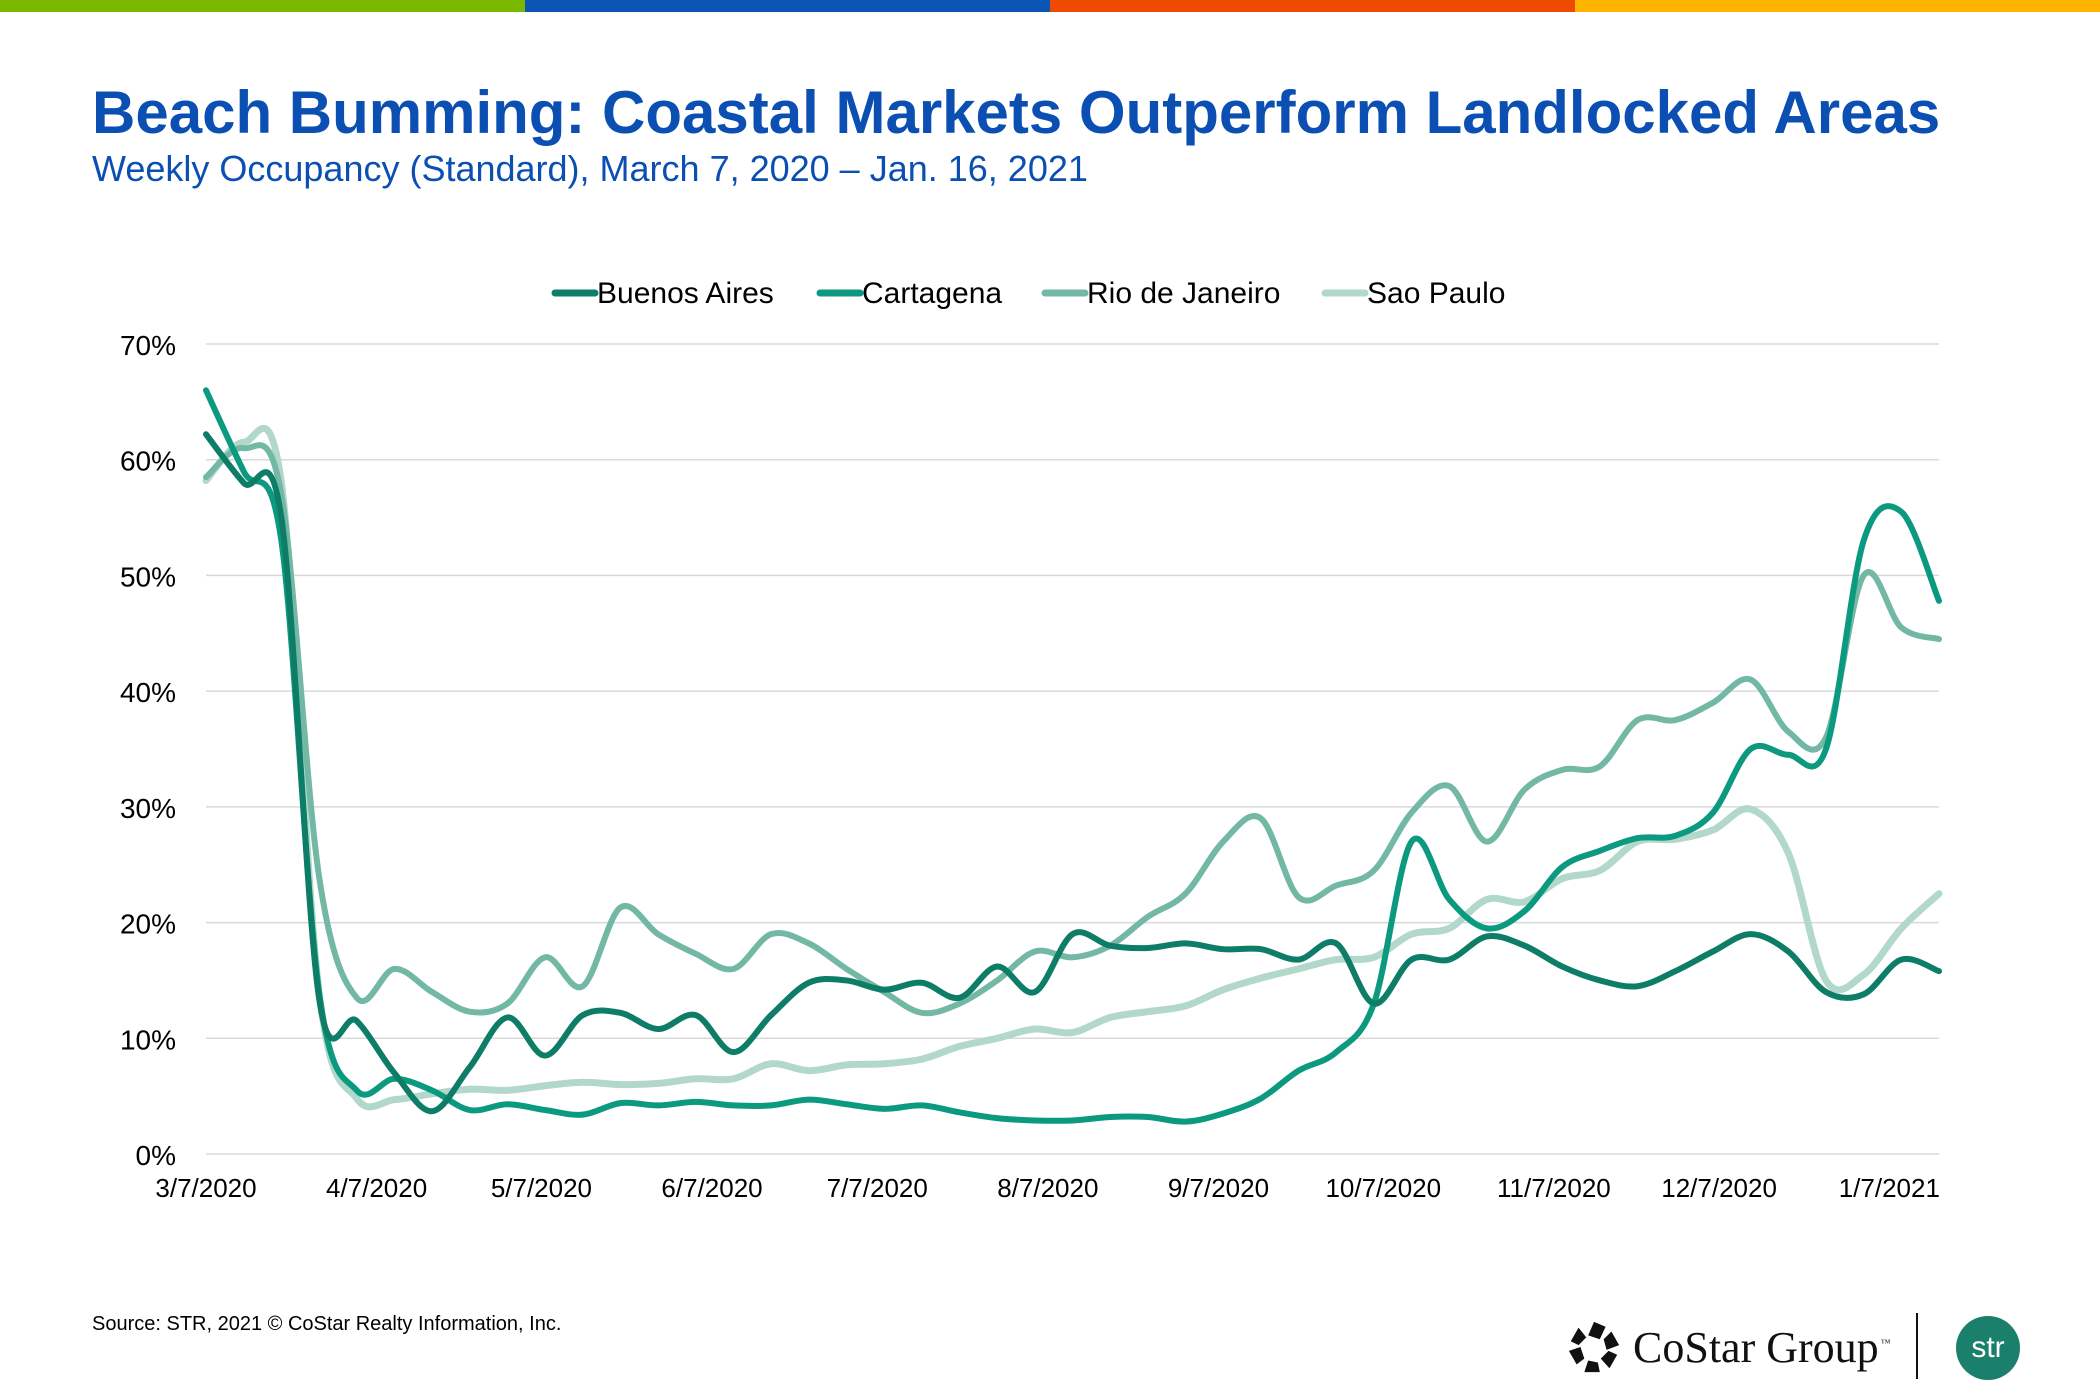  Describe the element at coordinates (148, 1039) in the screenshot. I see `y-tick-label: 10%` at that location.